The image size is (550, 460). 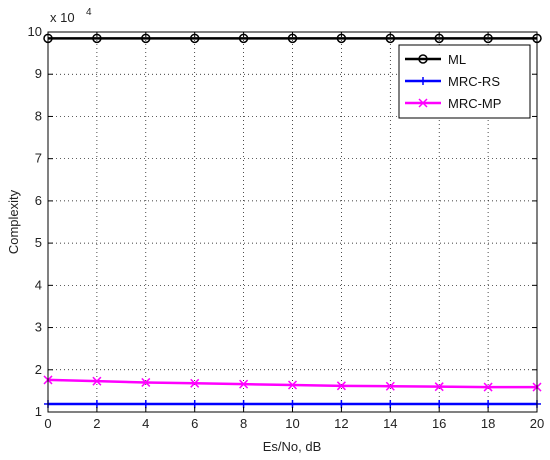 What do you see at coordinates (423, 103) in the screenshot?
I see `legend-marker-mrc-mp` at bounding box center [423, 103].